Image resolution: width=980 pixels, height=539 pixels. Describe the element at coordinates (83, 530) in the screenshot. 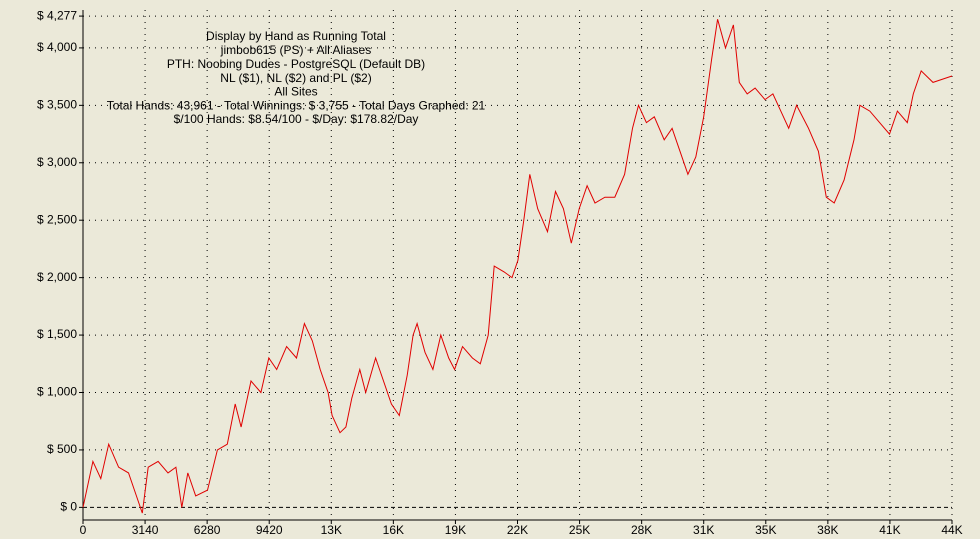

I see `x-tick-label: 0` at that location.